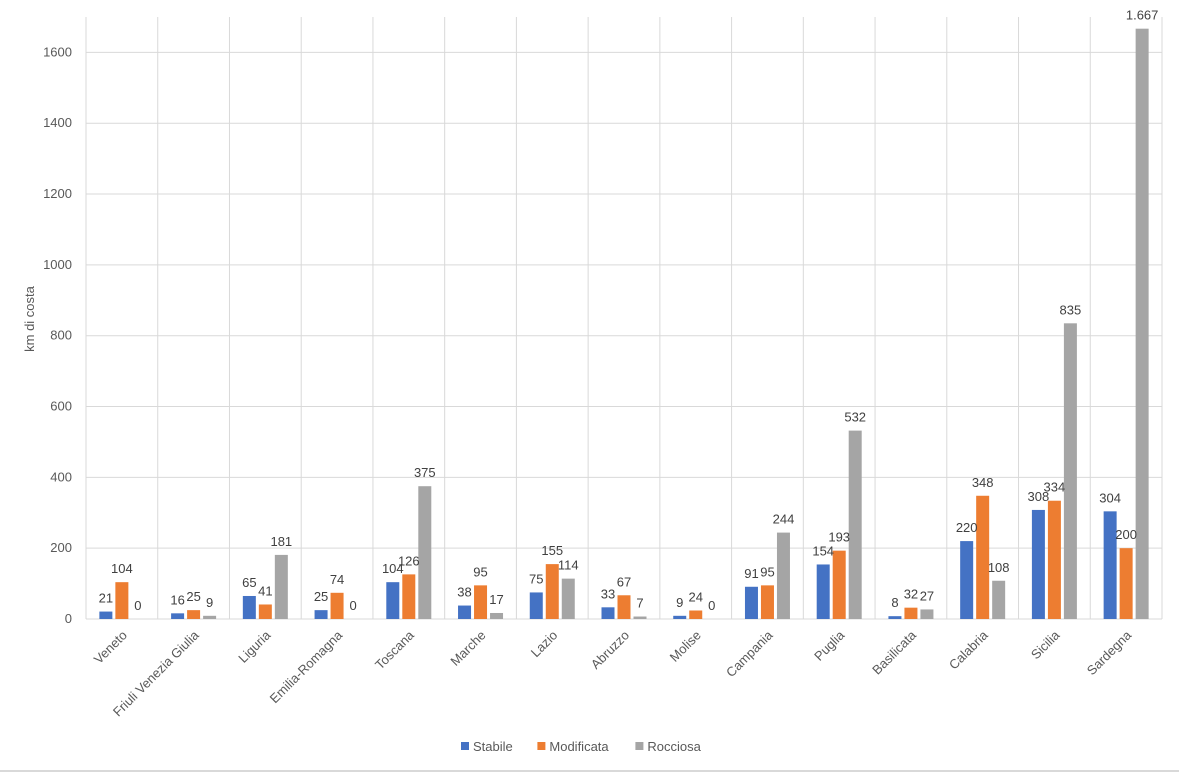  I want to click on legend-label: Rocciosa, so click(674, 746).